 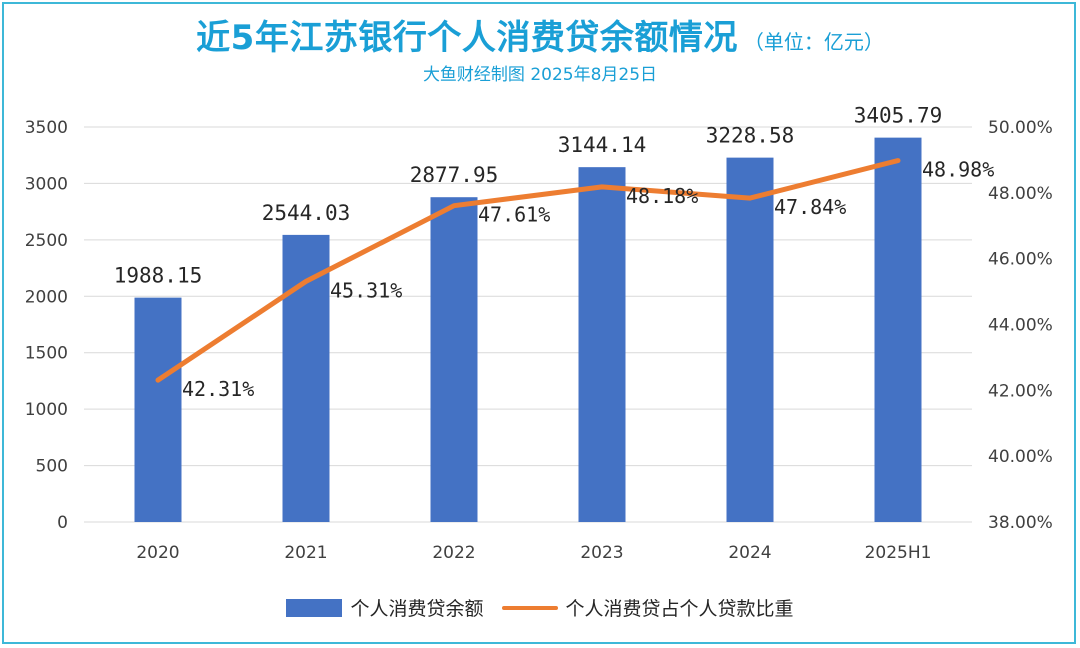 I want to click on x-tick-label: 2025H1, so click(x=898, y=553).